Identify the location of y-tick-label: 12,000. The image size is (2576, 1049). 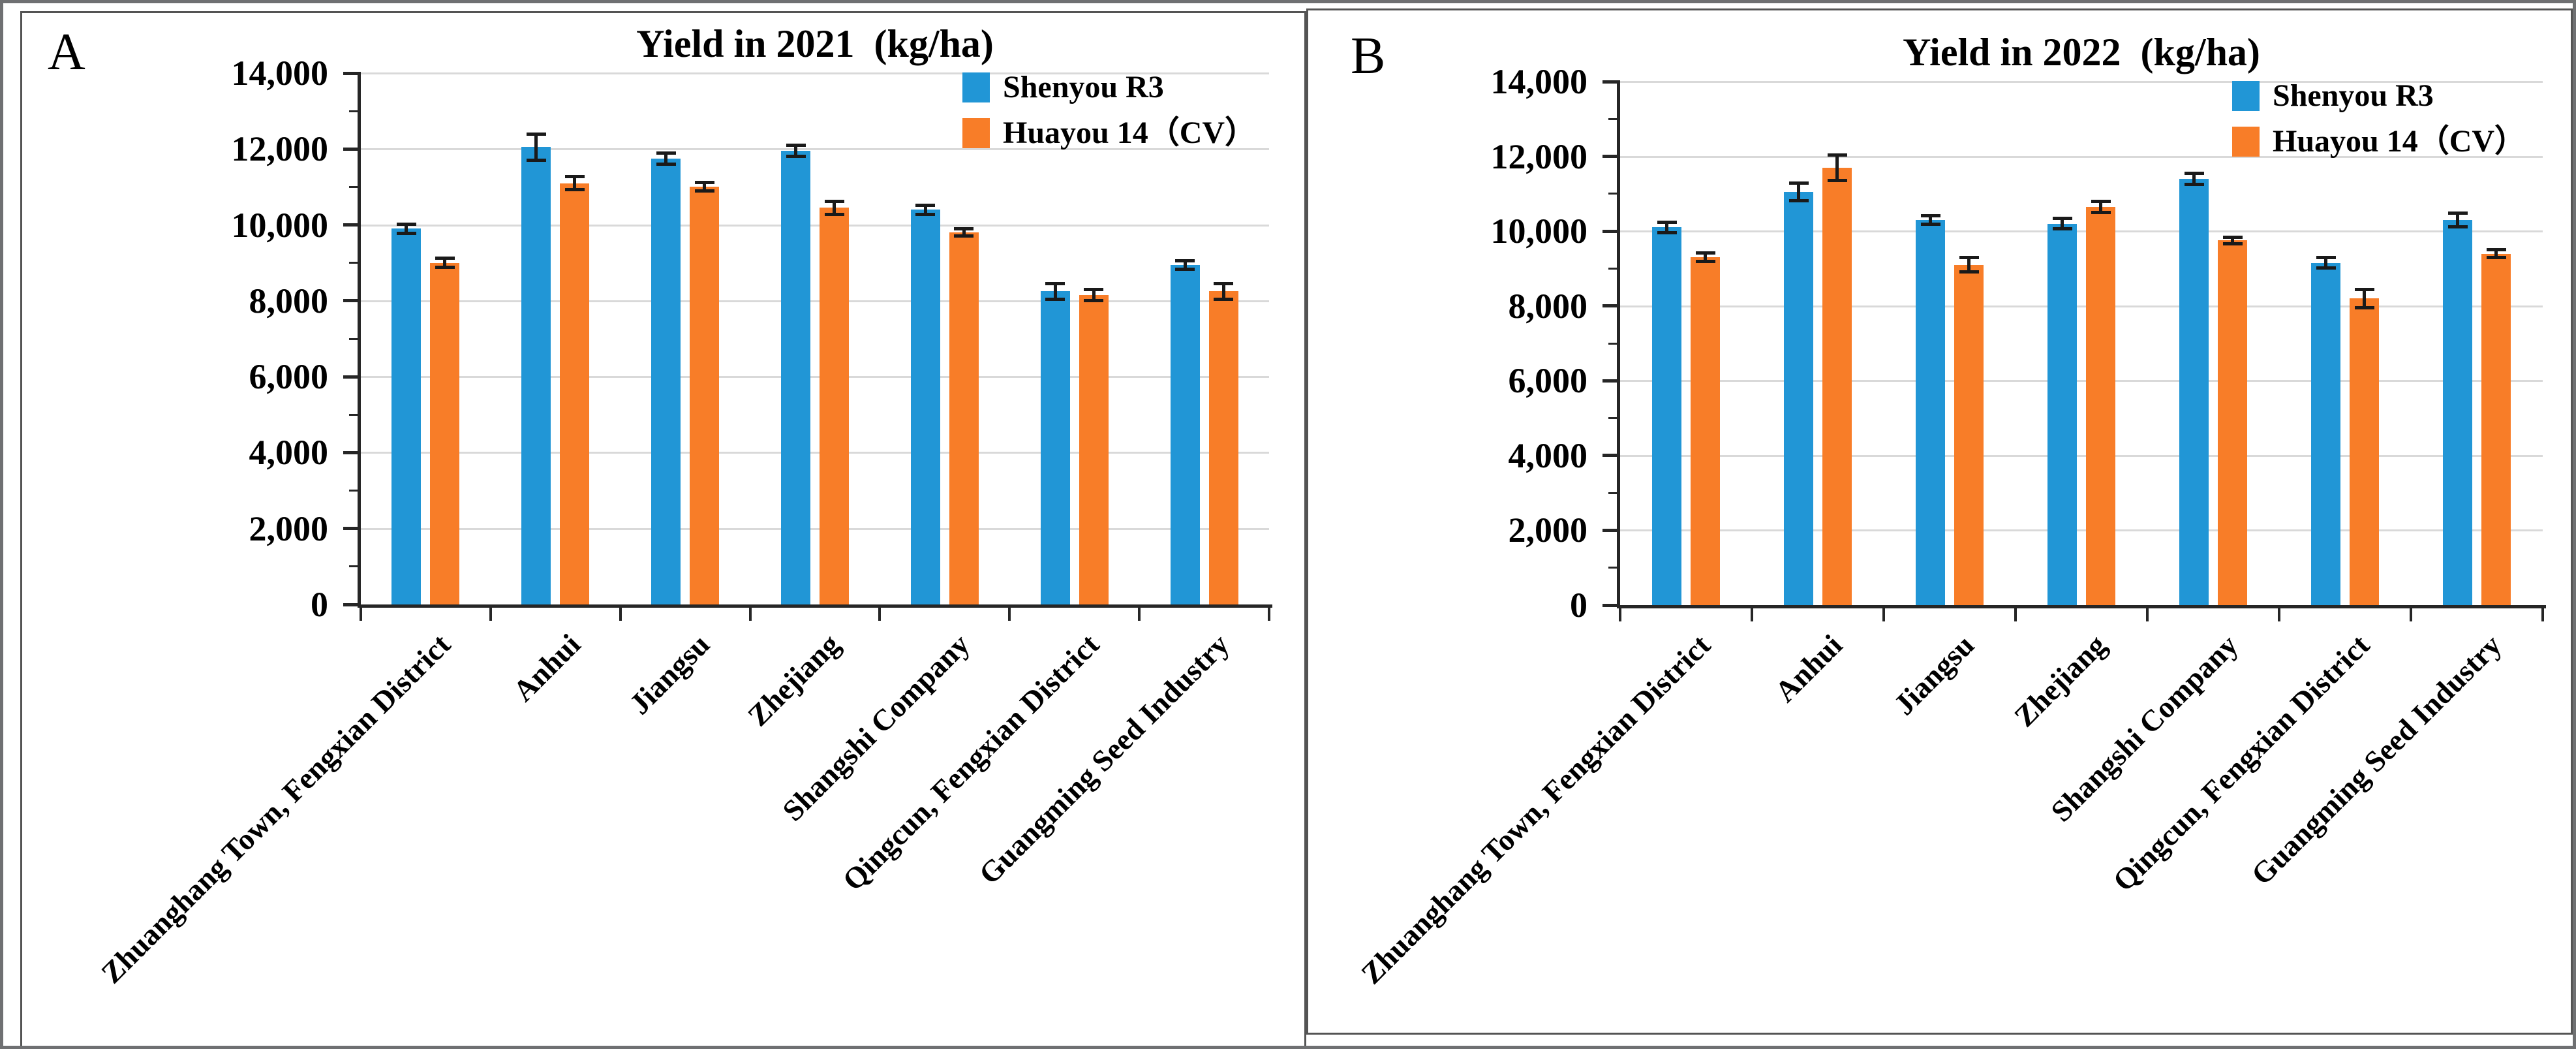
(1539, 156).